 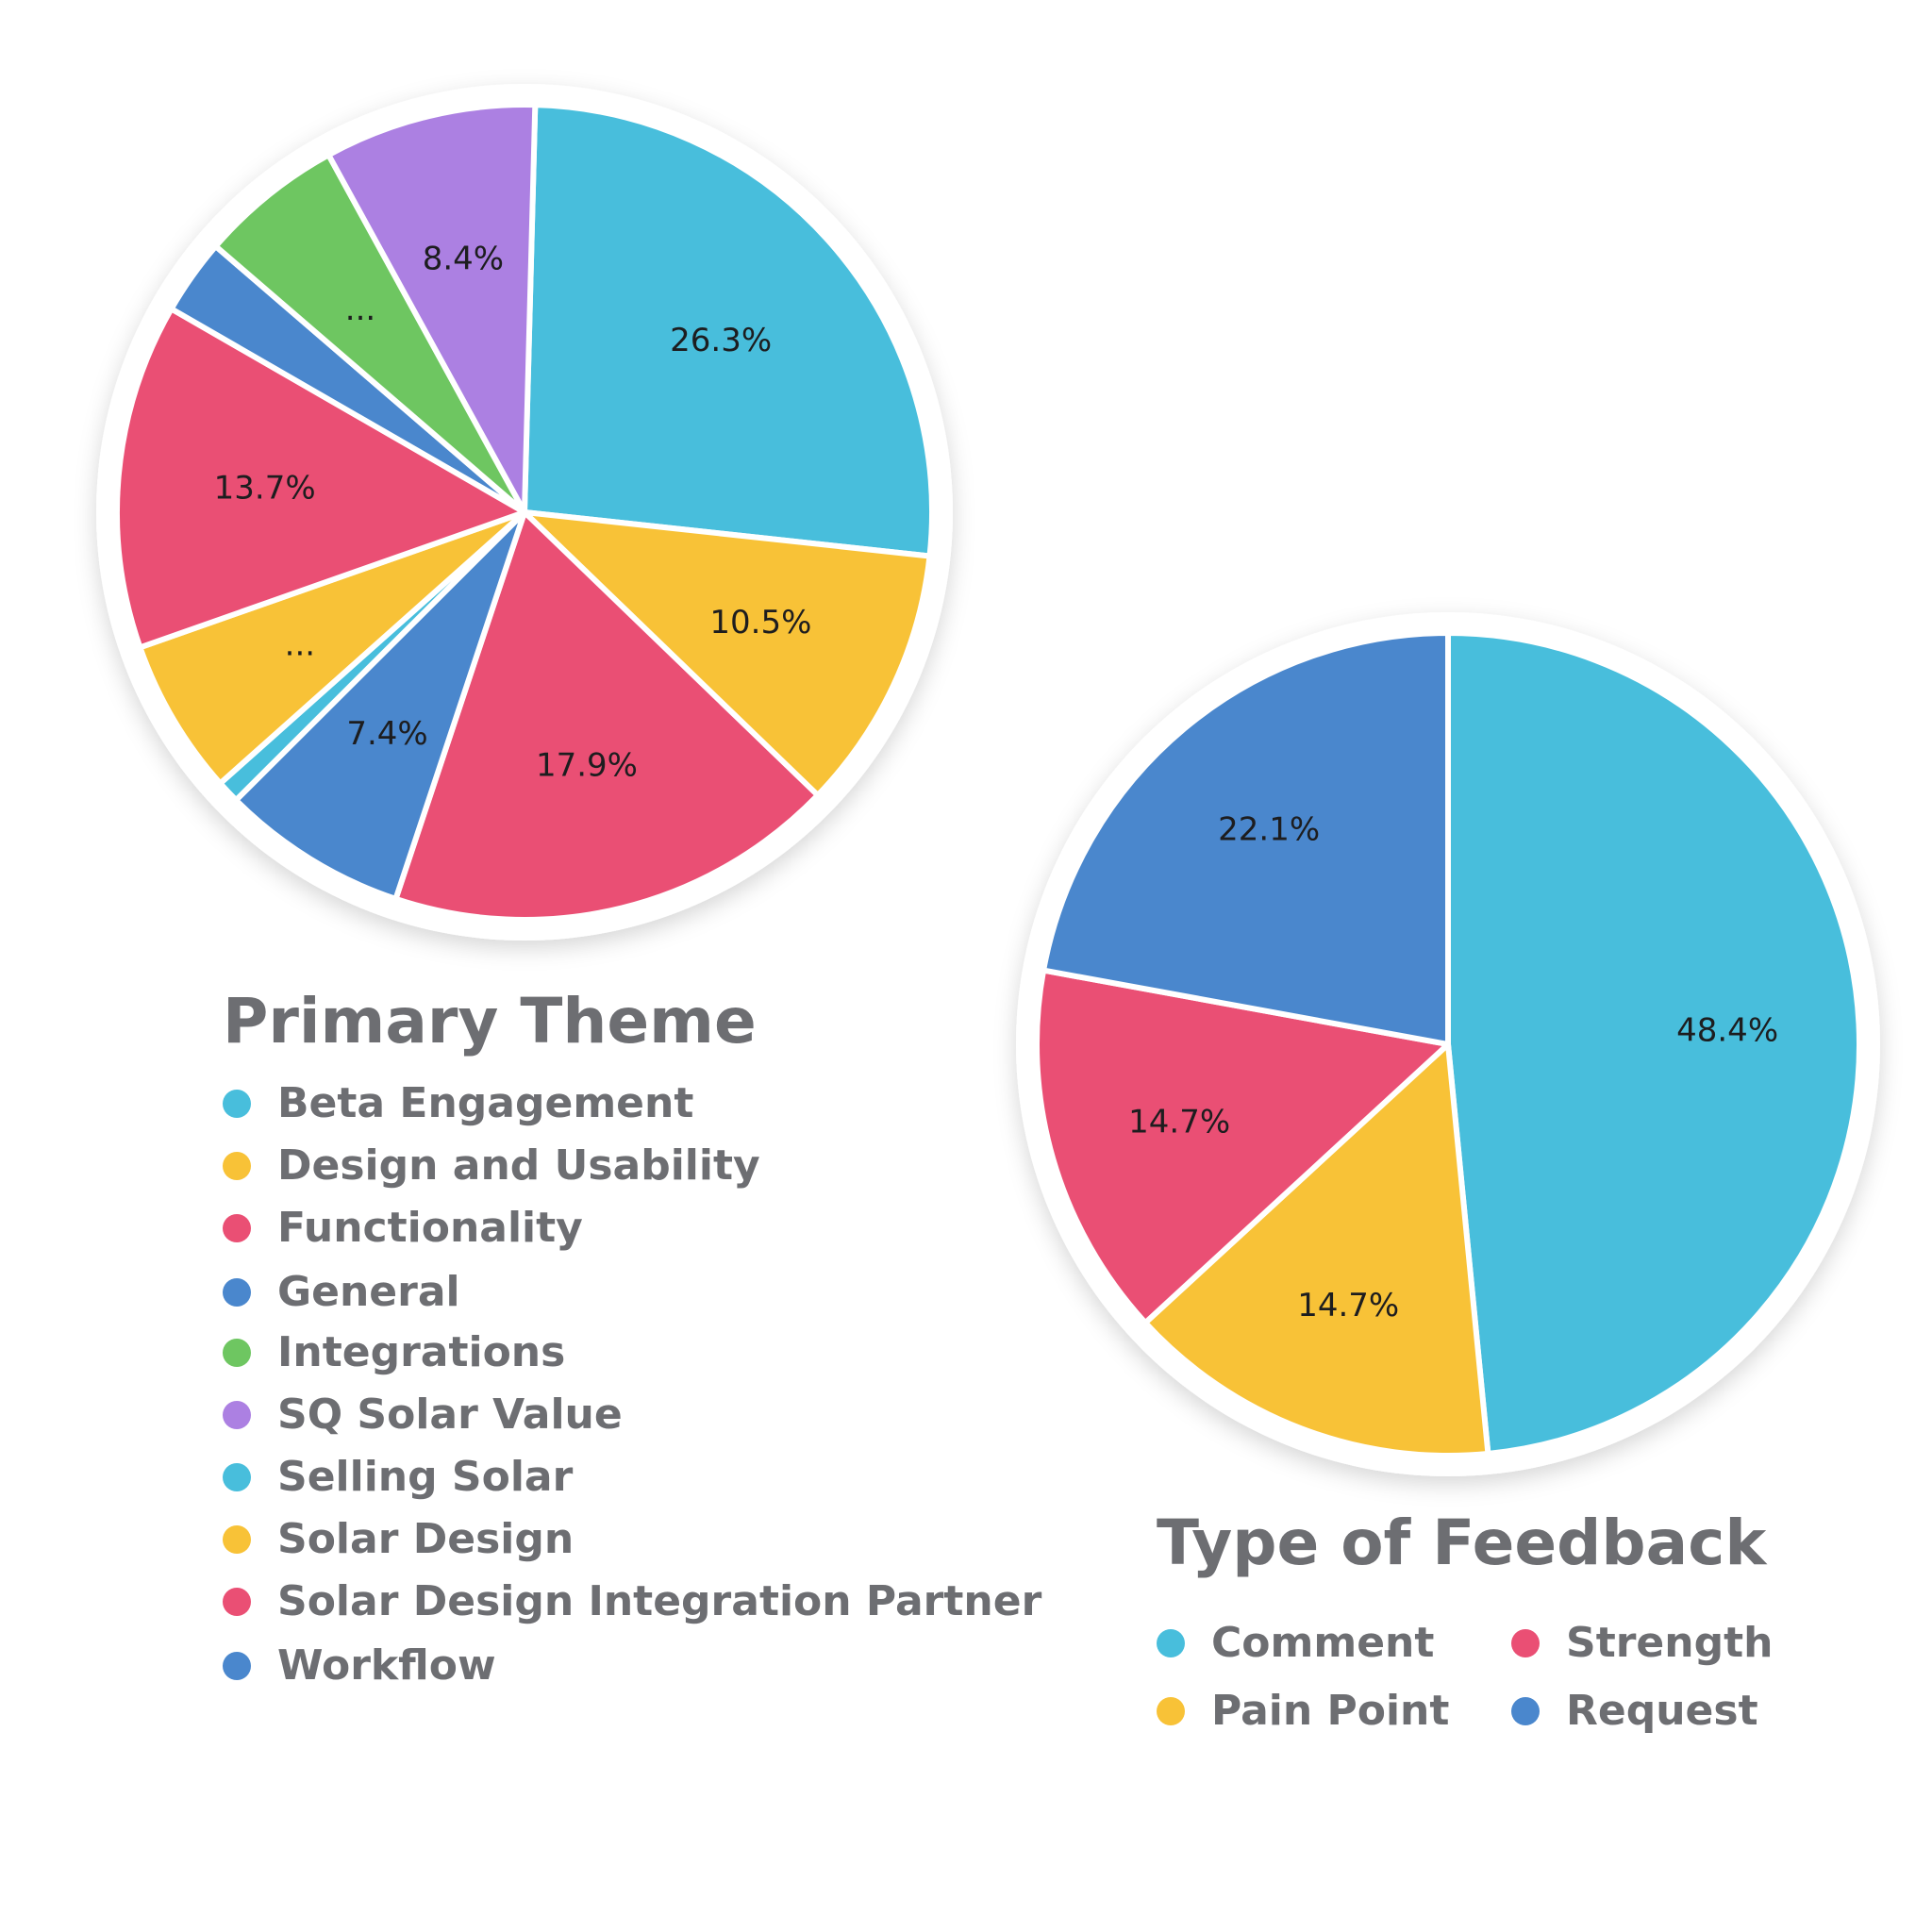 What do you see at coordinates (369, 1292) in the screenshot?
I see `legend-label: General` at bounding box center [369, 1292].